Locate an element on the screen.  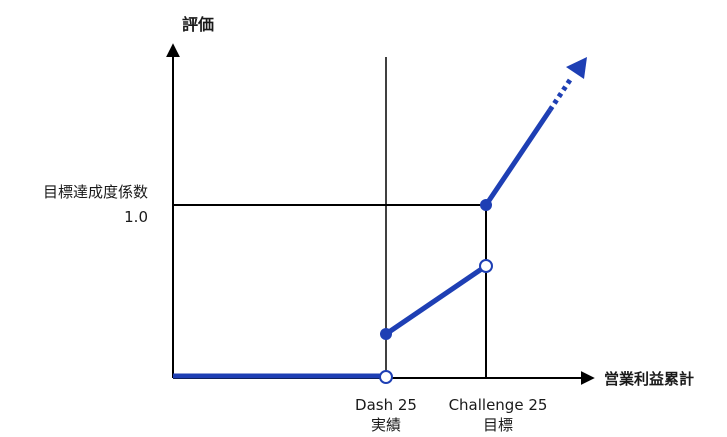
curve-arrowhead is located at coordinates (576, 68).